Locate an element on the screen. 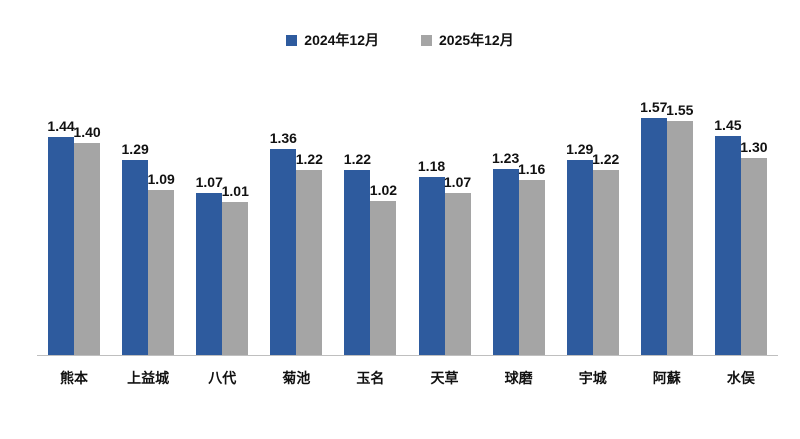 The width and height of the screenshot is (800, 439). bar-group-series-0: 1.44 is located at coordinates (61, 237).